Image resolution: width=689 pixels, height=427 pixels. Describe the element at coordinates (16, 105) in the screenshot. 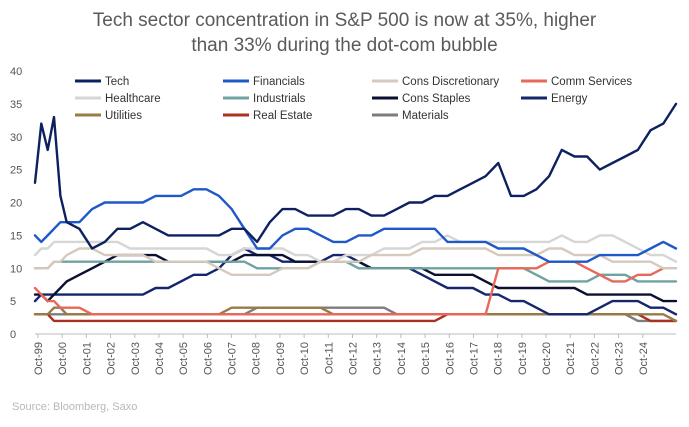

I see `y-tick-label: 35` at that location.